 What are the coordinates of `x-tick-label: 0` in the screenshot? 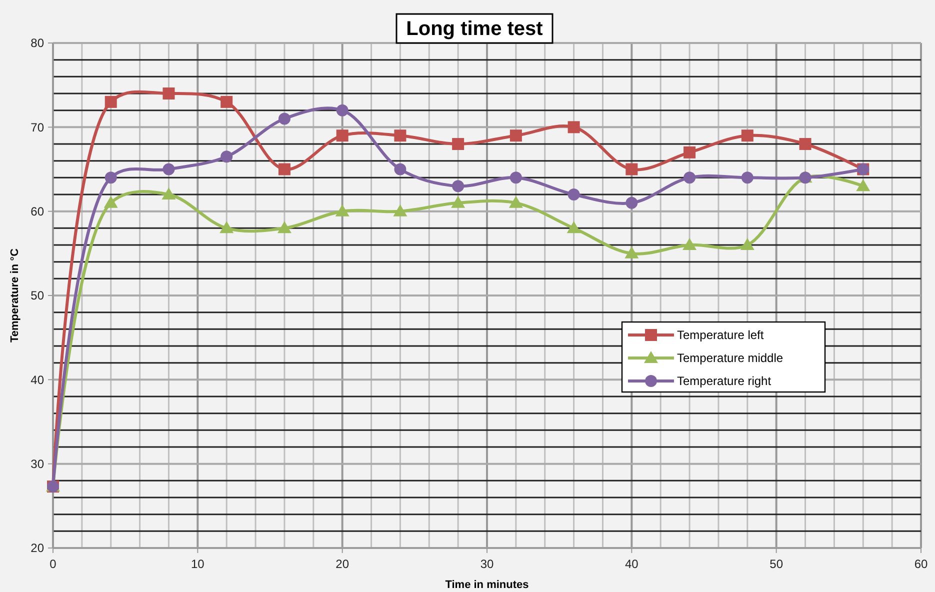 It's located at (53, 564).